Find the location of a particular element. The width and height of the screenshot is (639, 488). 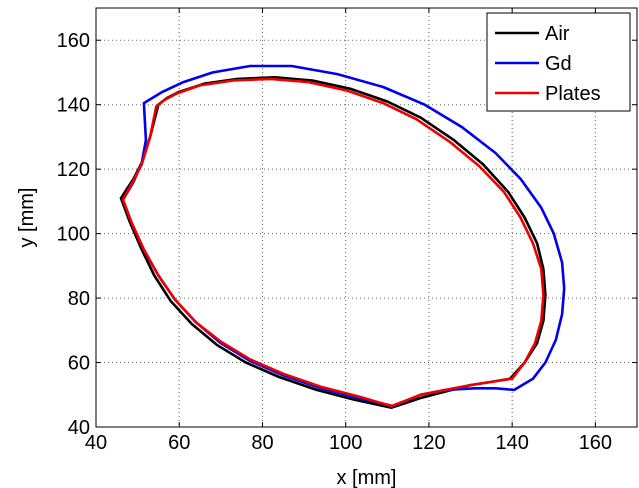

legend-label-plates: Plates is located at coordinates (573, 94).